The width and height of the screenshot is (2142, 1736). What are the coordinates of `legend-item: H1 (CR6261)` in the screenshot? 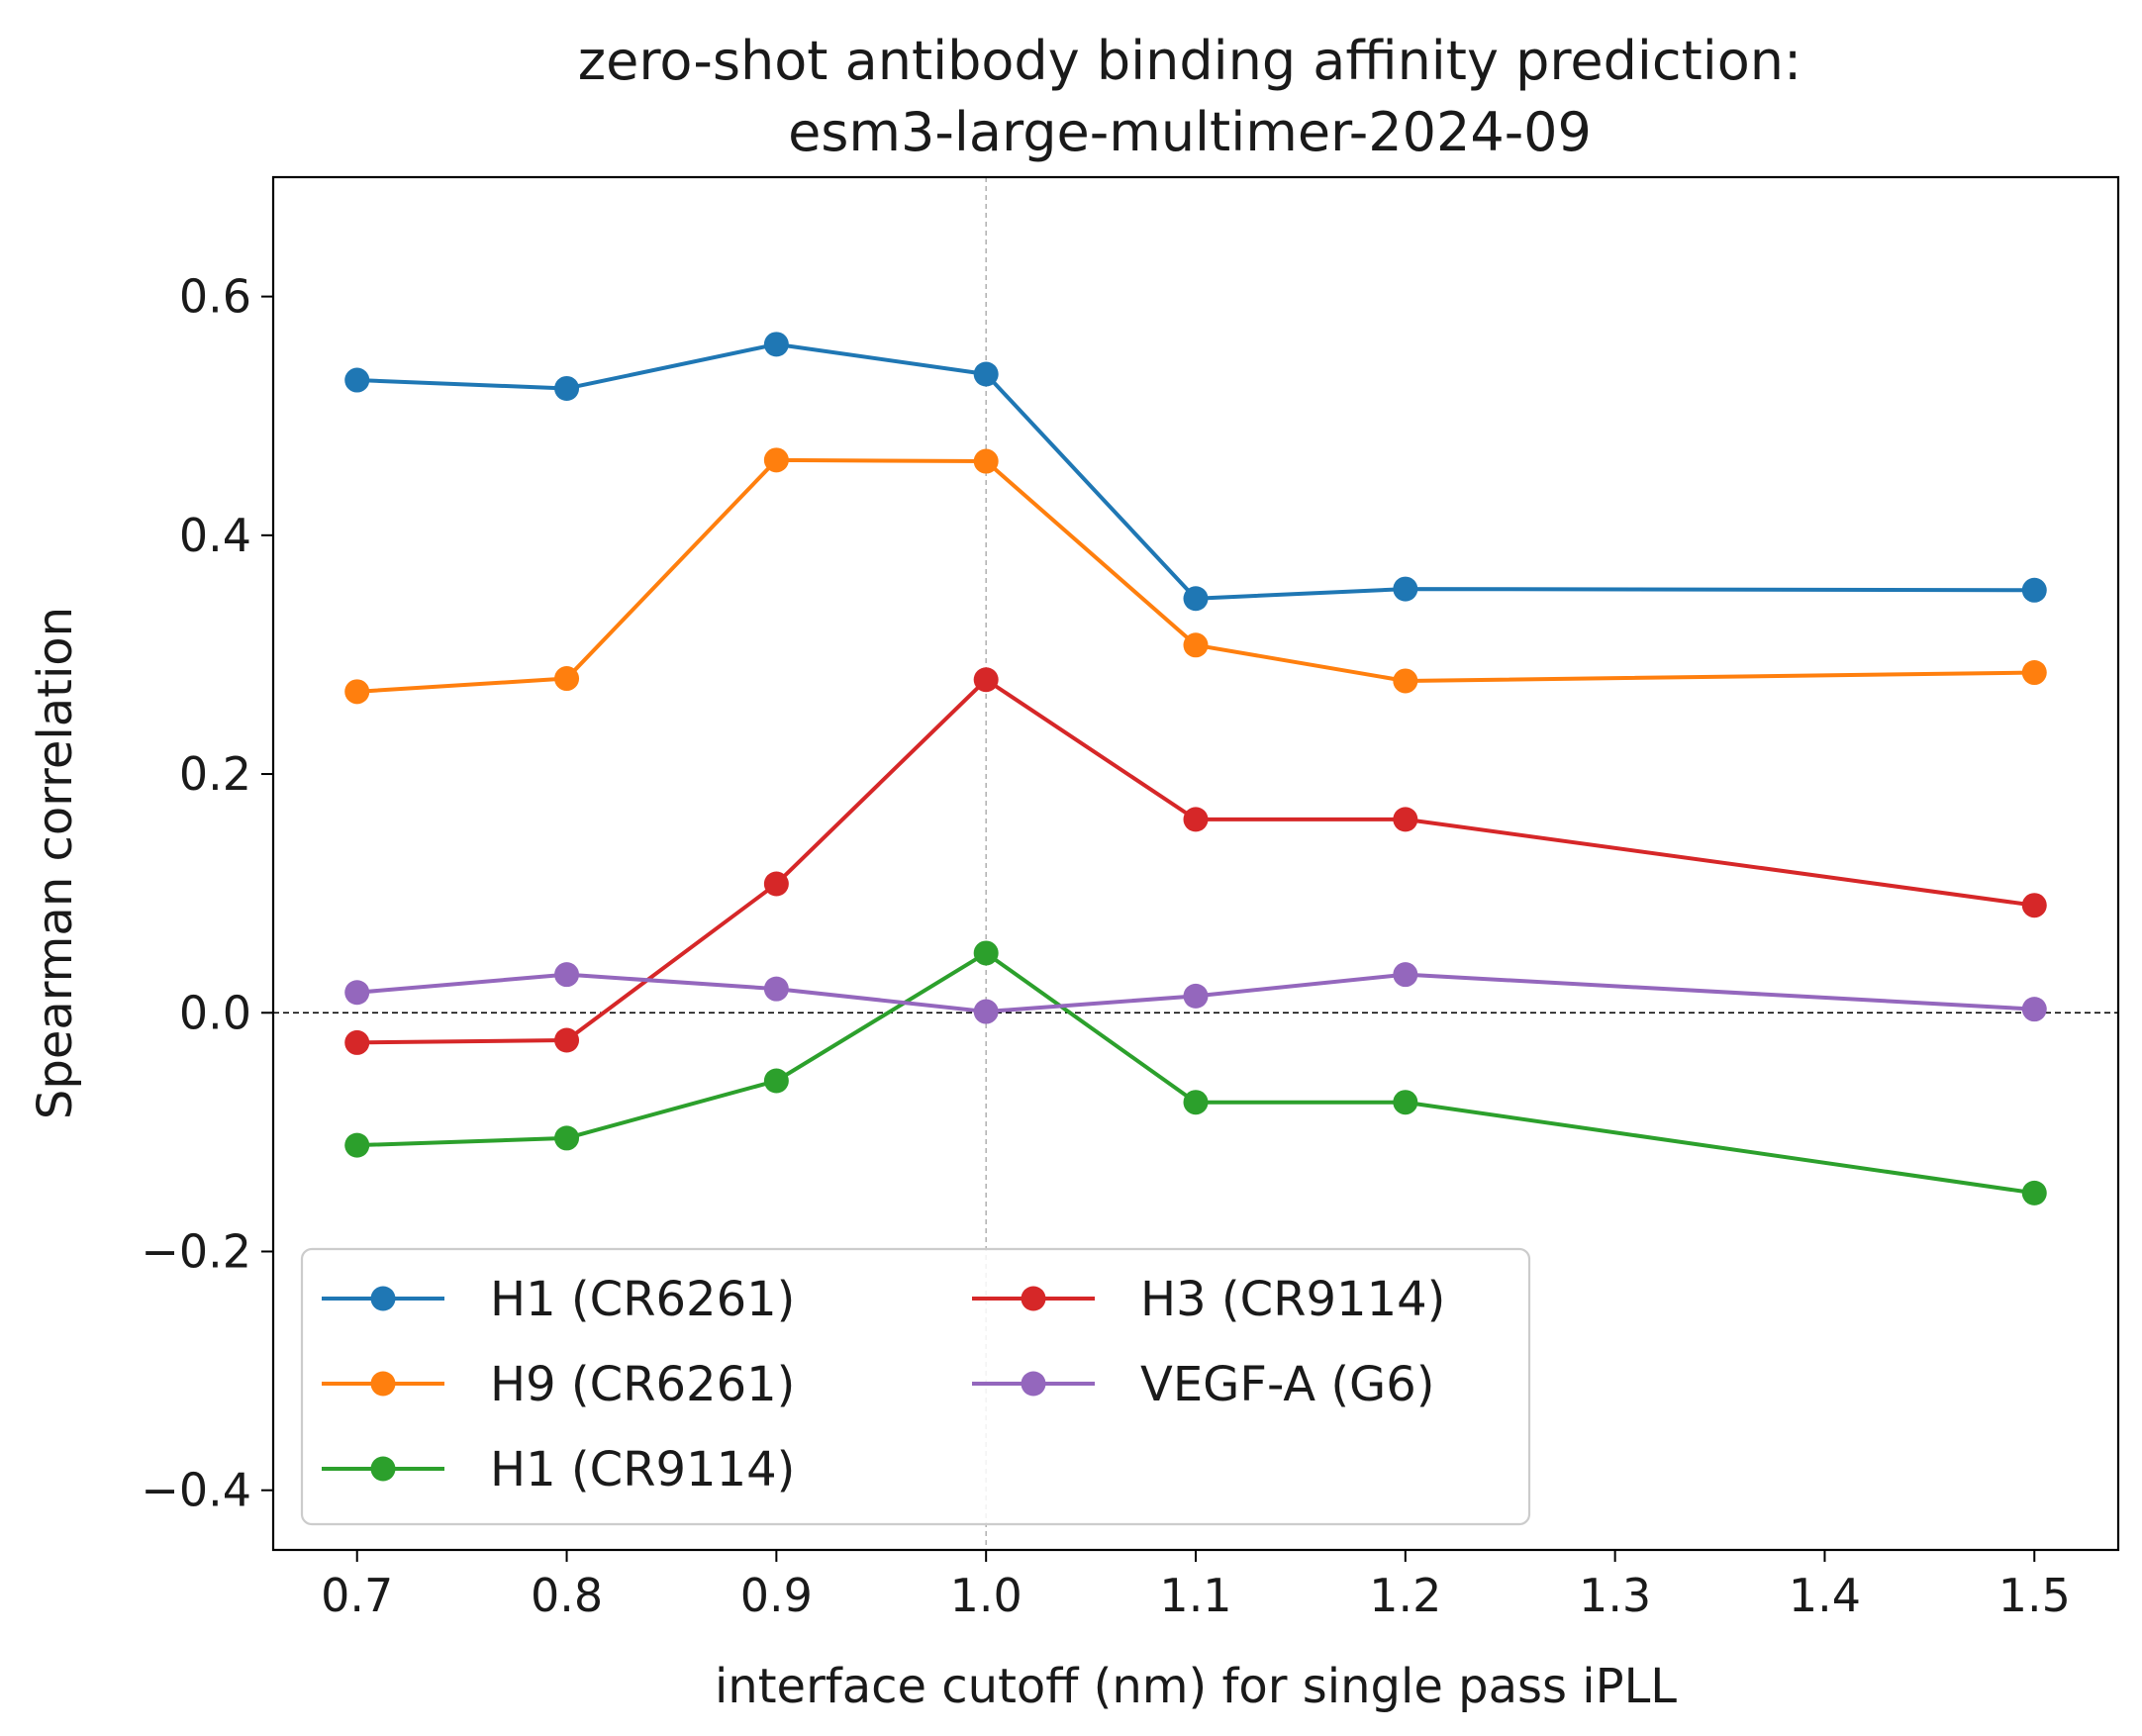 It's located at (558, 1299).